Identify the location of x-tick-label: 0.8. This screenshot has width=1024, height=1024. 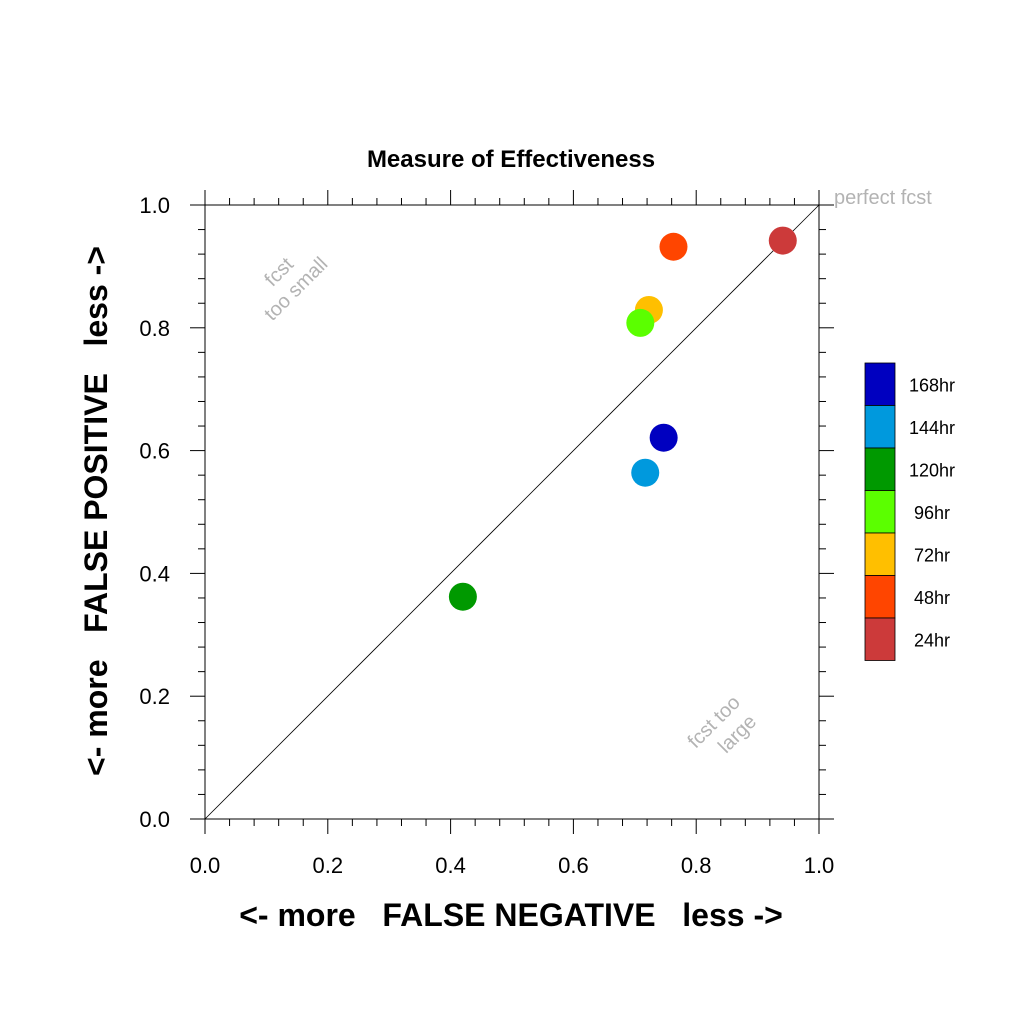
(696, 865).